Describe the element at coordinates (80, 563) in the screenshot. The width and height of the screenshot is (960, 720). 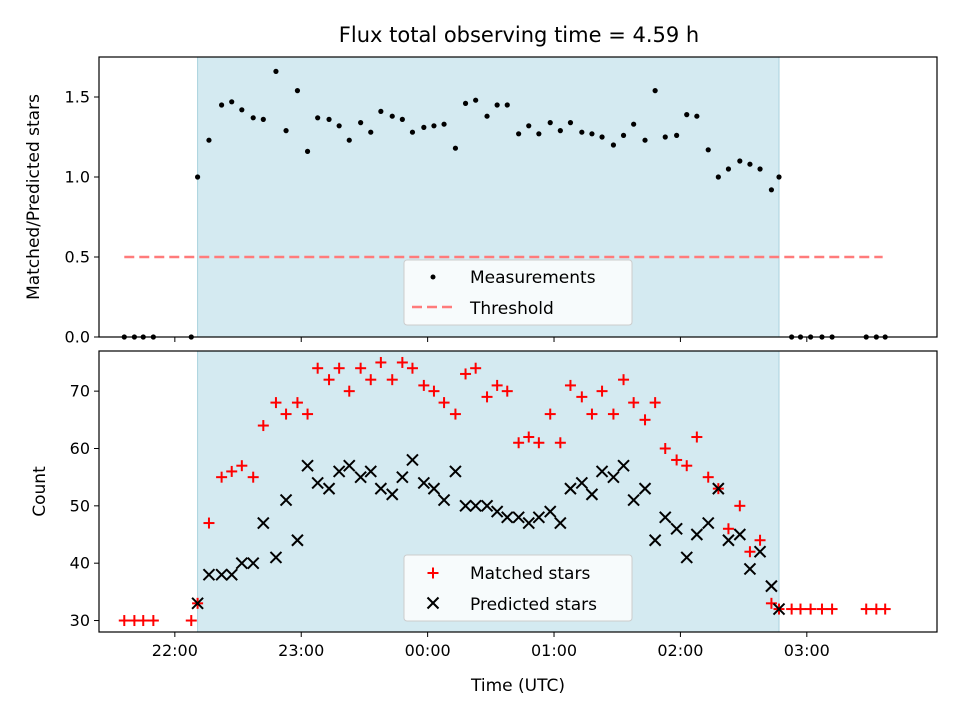
I see `y-tick-label: 40` at that location.